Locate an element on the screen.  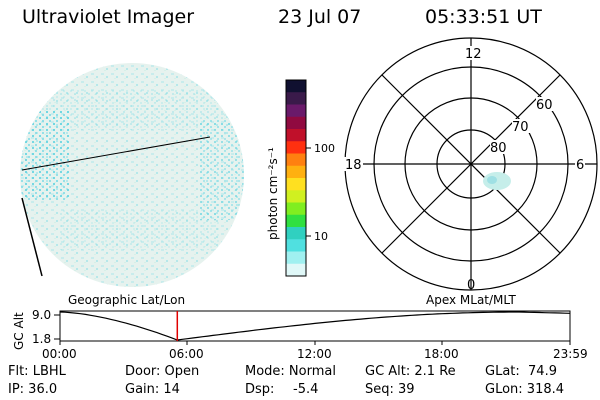
mlt-18-label: 18 is located at coordinates (353, 165).